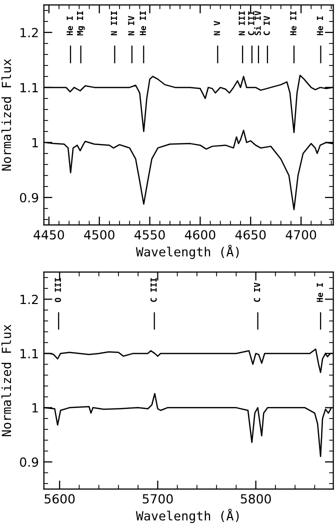 This screenshot has width=335, height=529. What do you see at coordinates (49, 235) in the screenshot?
I see `x-tick-label: 4450` at bounding box center [49, 235].